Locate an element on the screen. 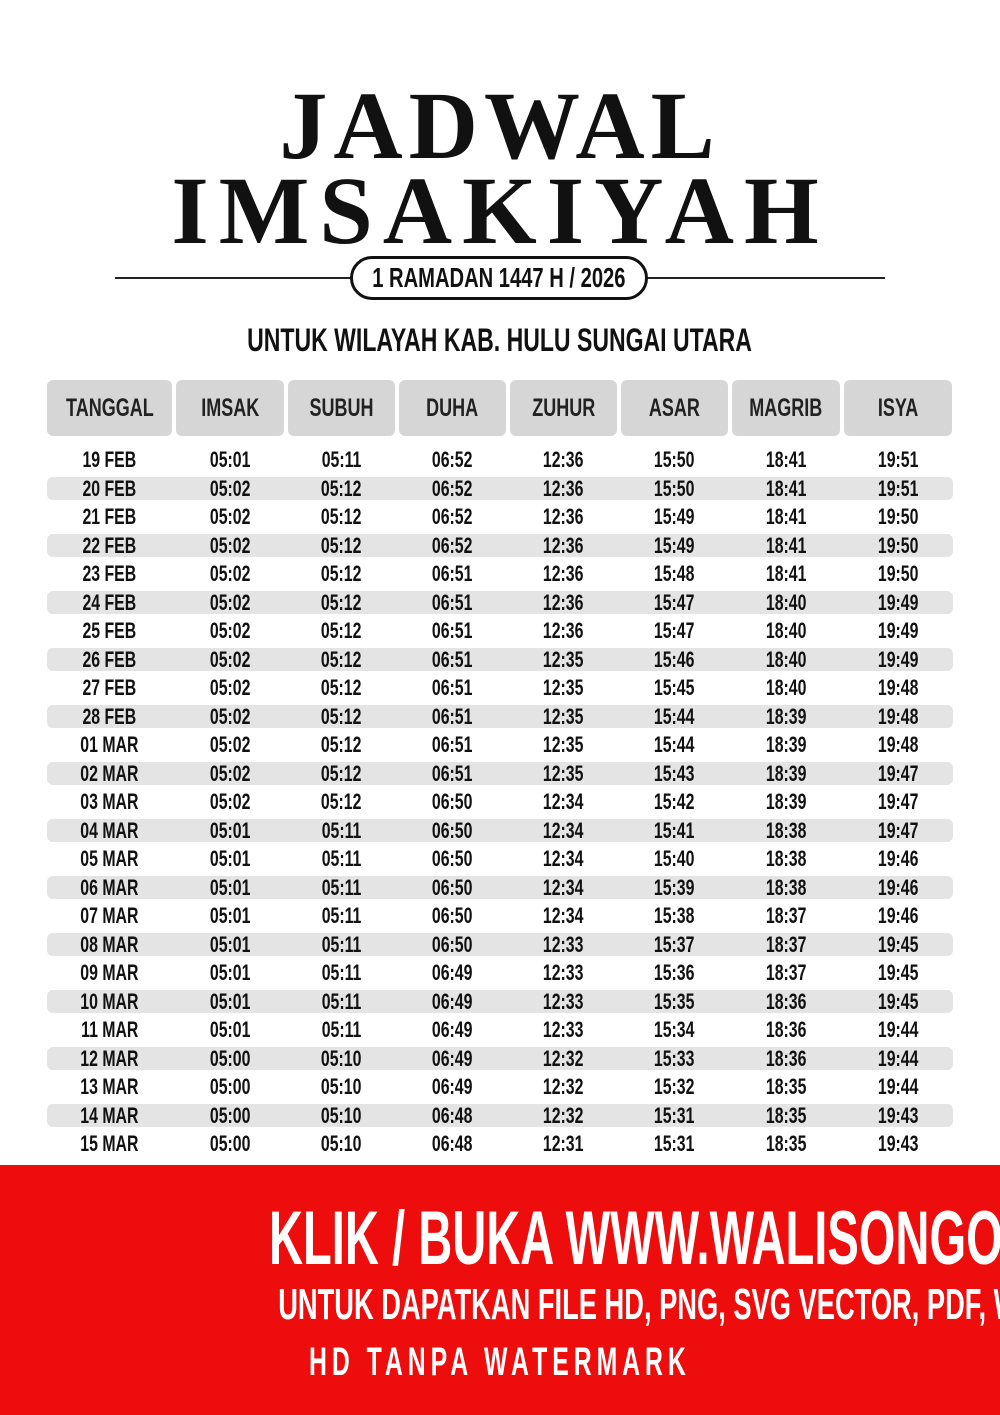 This screenshot has width=1000, height=1415. cell: 06:49 is located at coordinates (452, 1030).